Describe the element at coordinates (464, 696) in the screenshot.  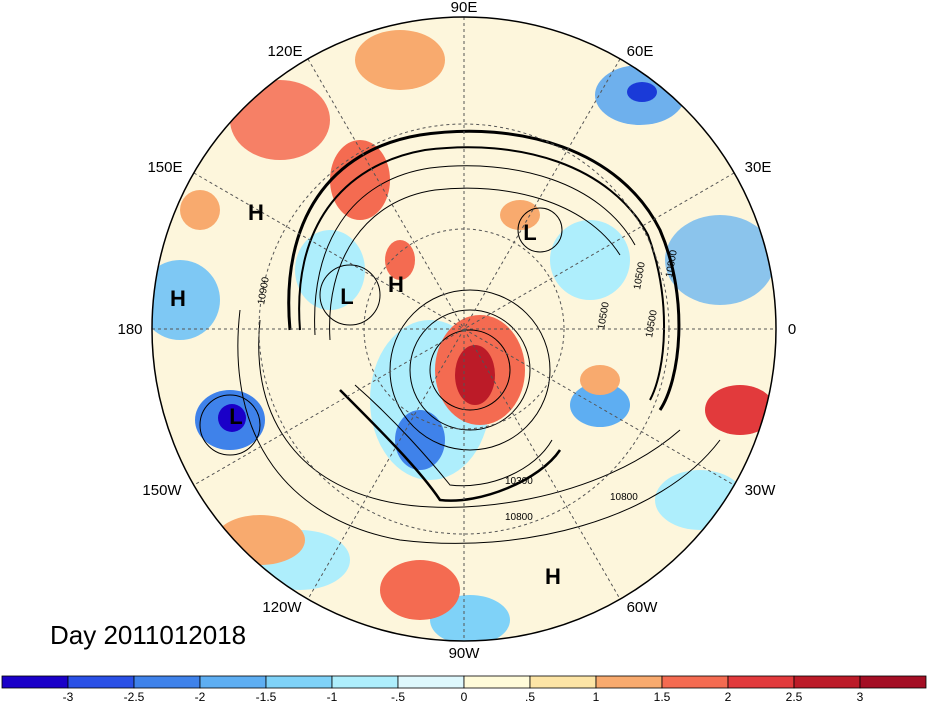
I see `colorbar-tick-label: 0` at that location.